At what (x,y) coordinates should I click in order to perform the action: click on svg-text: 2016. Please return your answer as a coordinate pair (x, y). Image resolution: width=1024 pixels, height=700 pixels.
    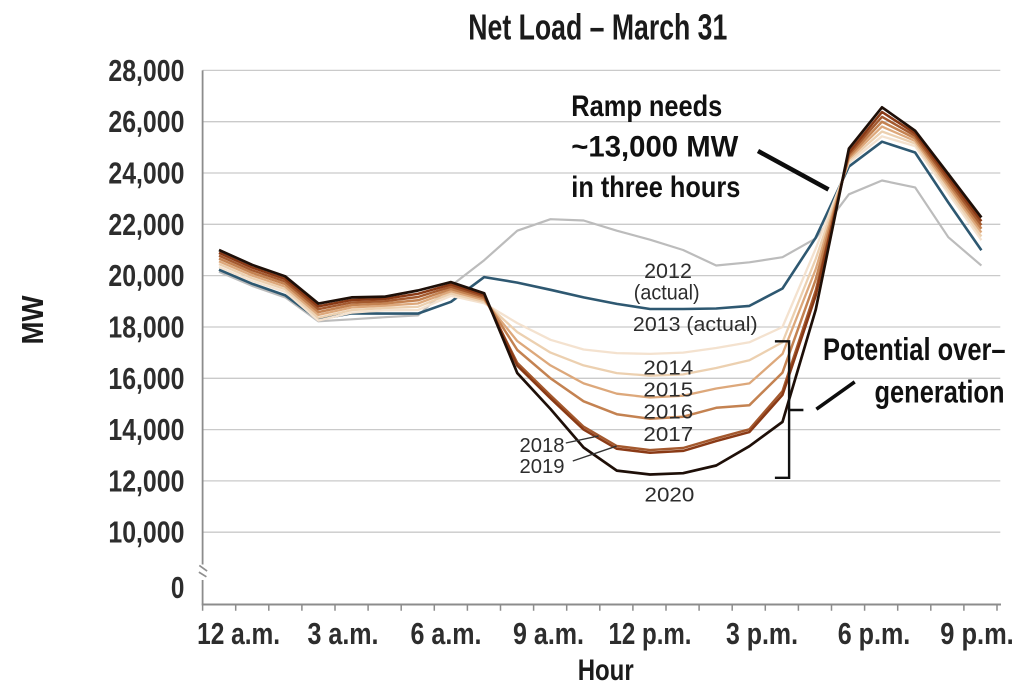
    Looking at the image, I should click on (668, 412).